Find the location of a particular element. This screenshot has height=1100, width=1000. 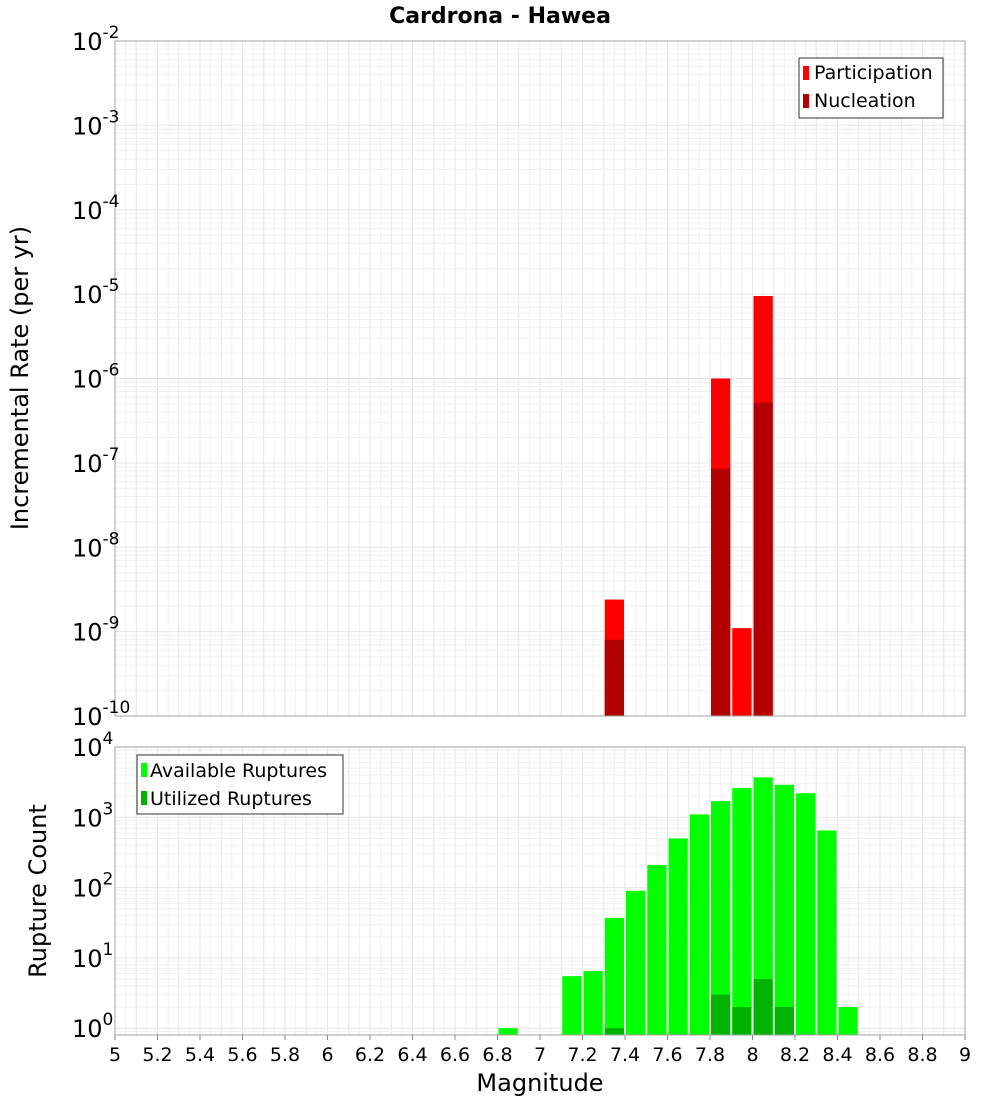

legend-swatch-utilized is located at coordinates (144, 798).